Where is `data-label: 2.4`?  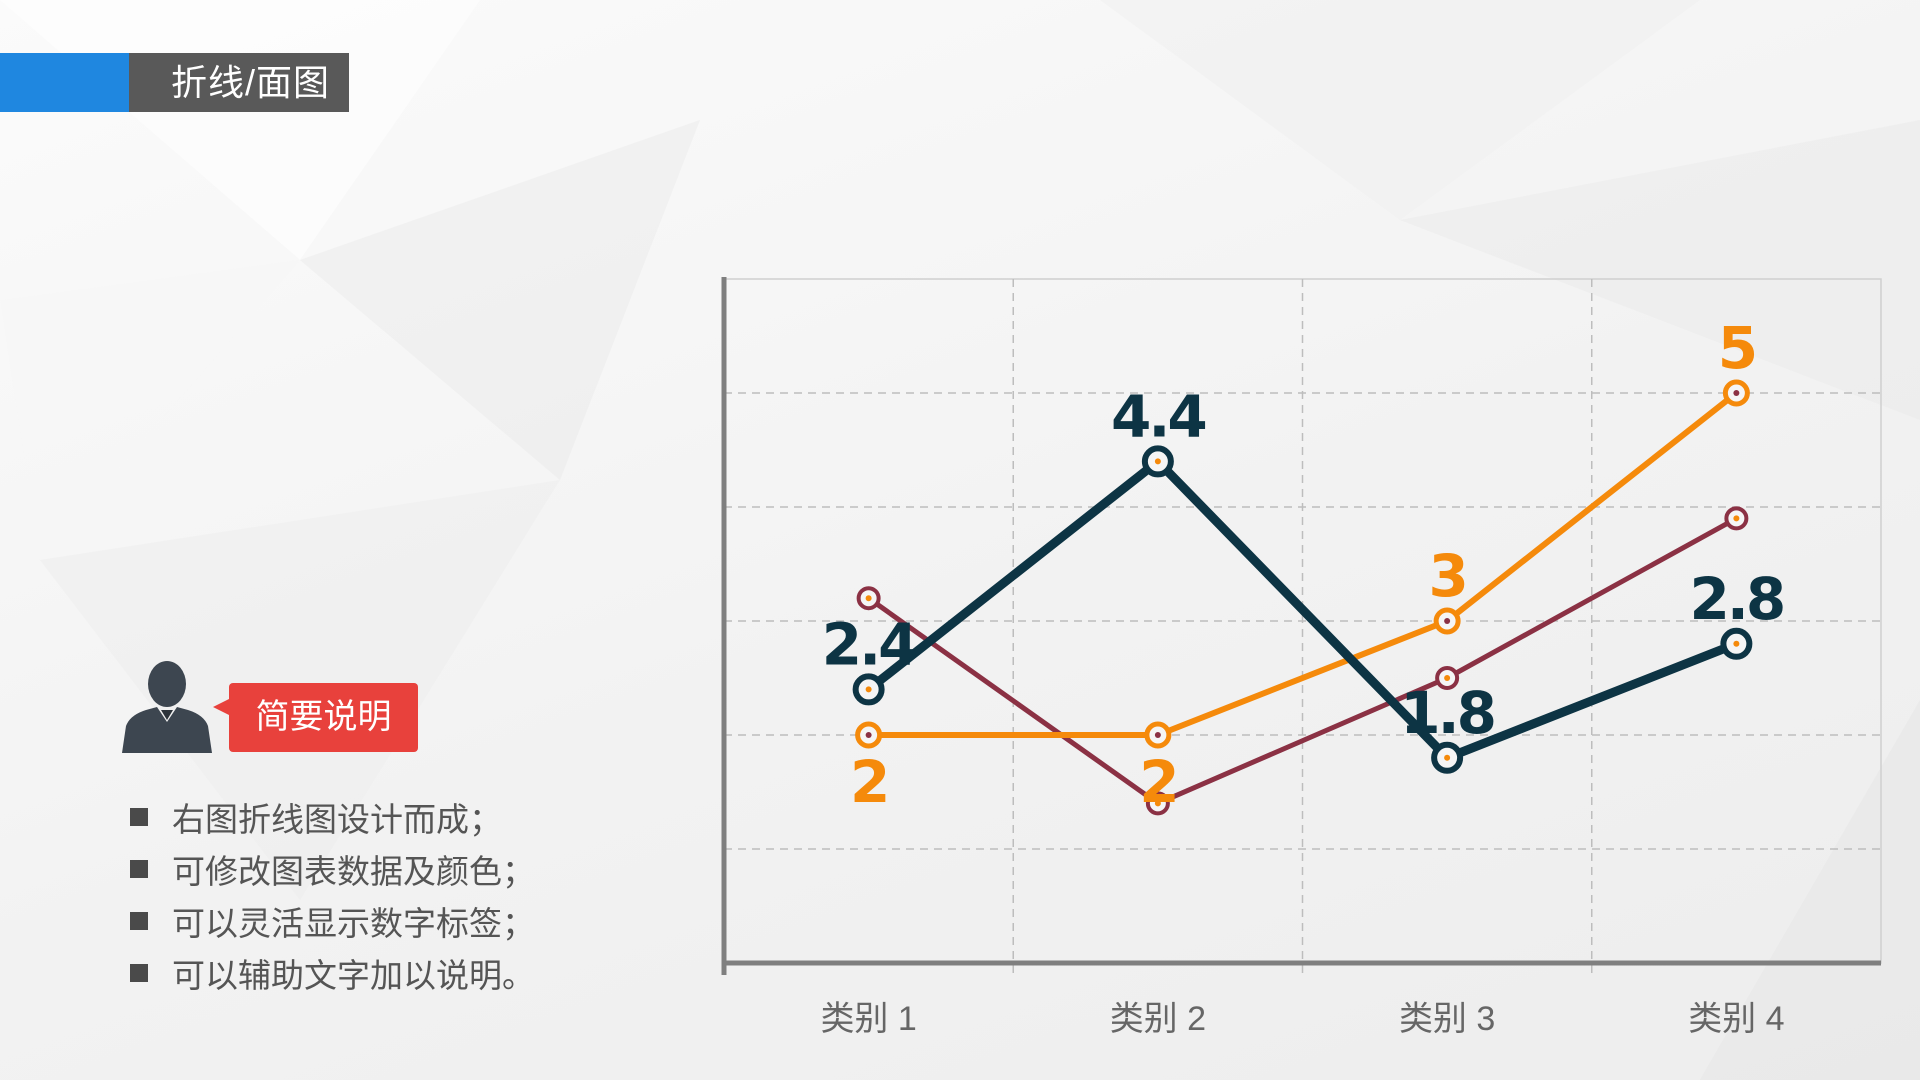 data-label: 2.4 is located at coordinates (869, 644).